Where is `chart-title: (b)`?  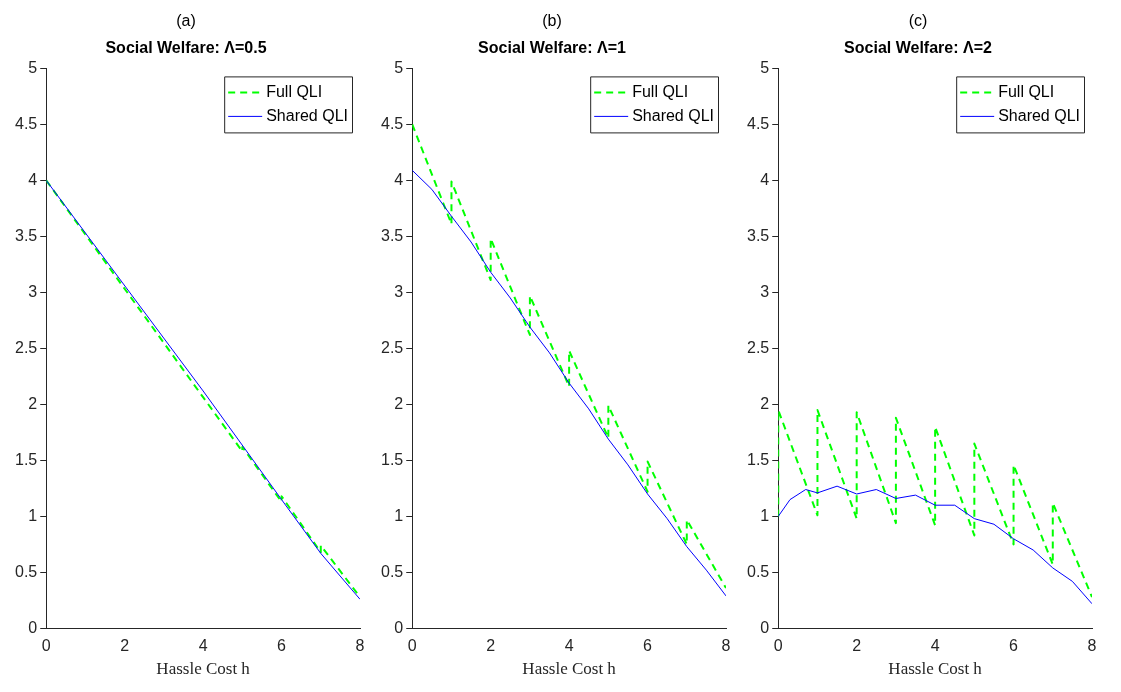 chart-title: (b) is located at coordinates (552, 21).